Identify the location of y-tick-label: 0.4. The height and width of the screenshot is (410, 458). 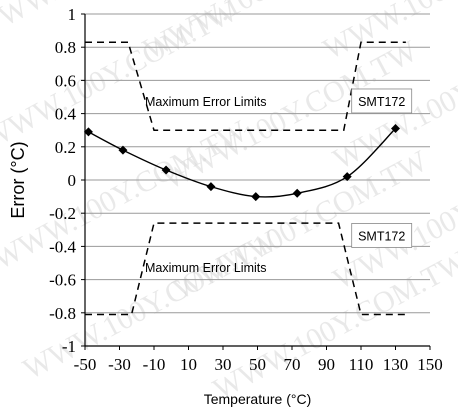
(66, 114).